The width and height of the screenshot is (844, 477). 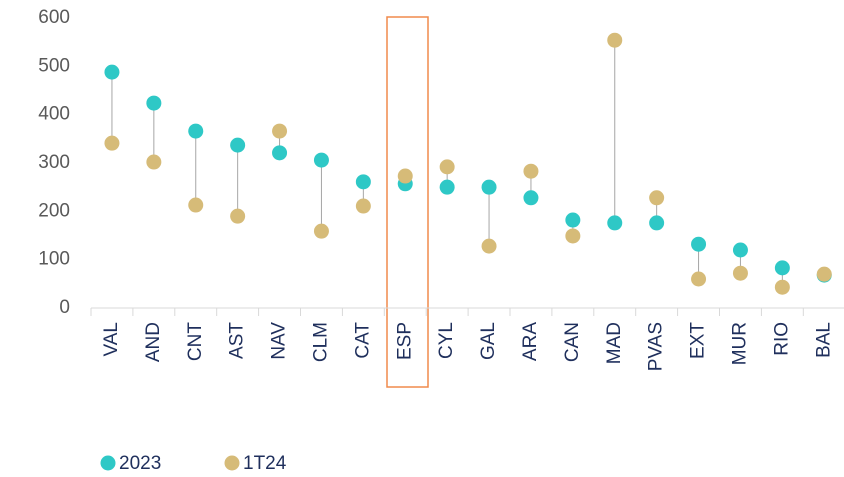 I want to click on y-tick-label: 600, so click(x=54, y=17).